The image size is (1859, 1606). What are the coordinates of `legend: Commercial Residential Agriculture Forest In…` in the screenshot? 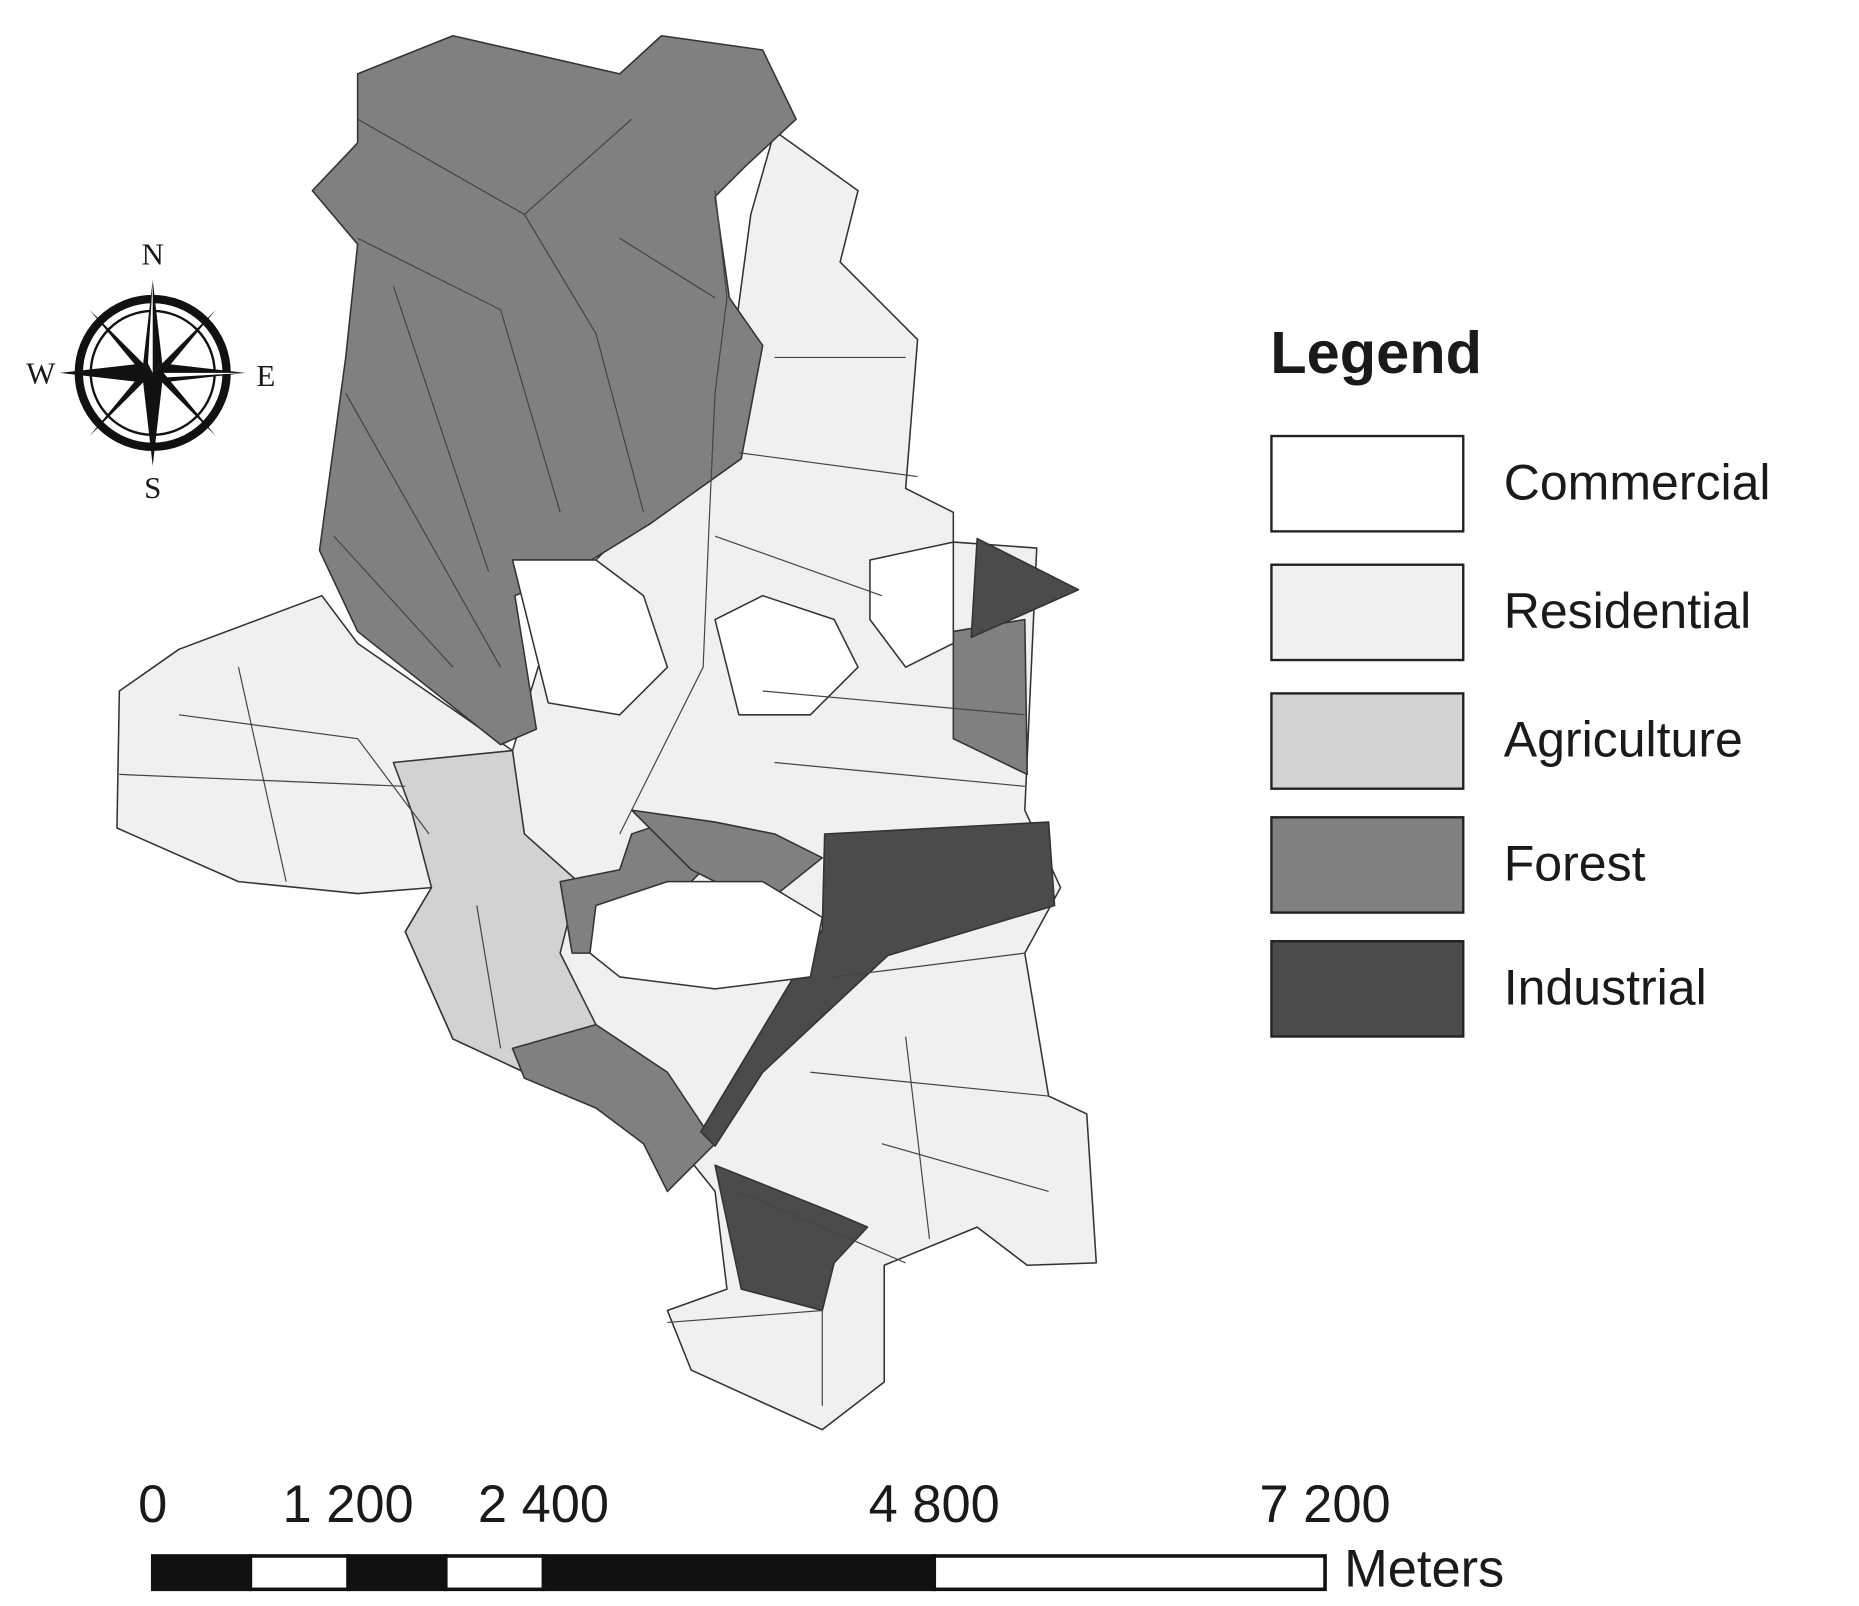 It's located at (1520, 736).